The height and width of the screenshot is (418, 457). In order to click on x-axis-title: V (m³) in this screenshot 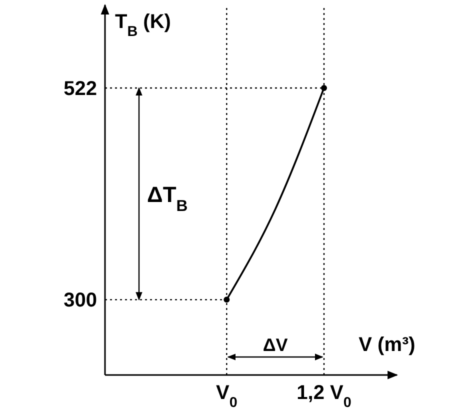, I will do `click(387, 345)`.